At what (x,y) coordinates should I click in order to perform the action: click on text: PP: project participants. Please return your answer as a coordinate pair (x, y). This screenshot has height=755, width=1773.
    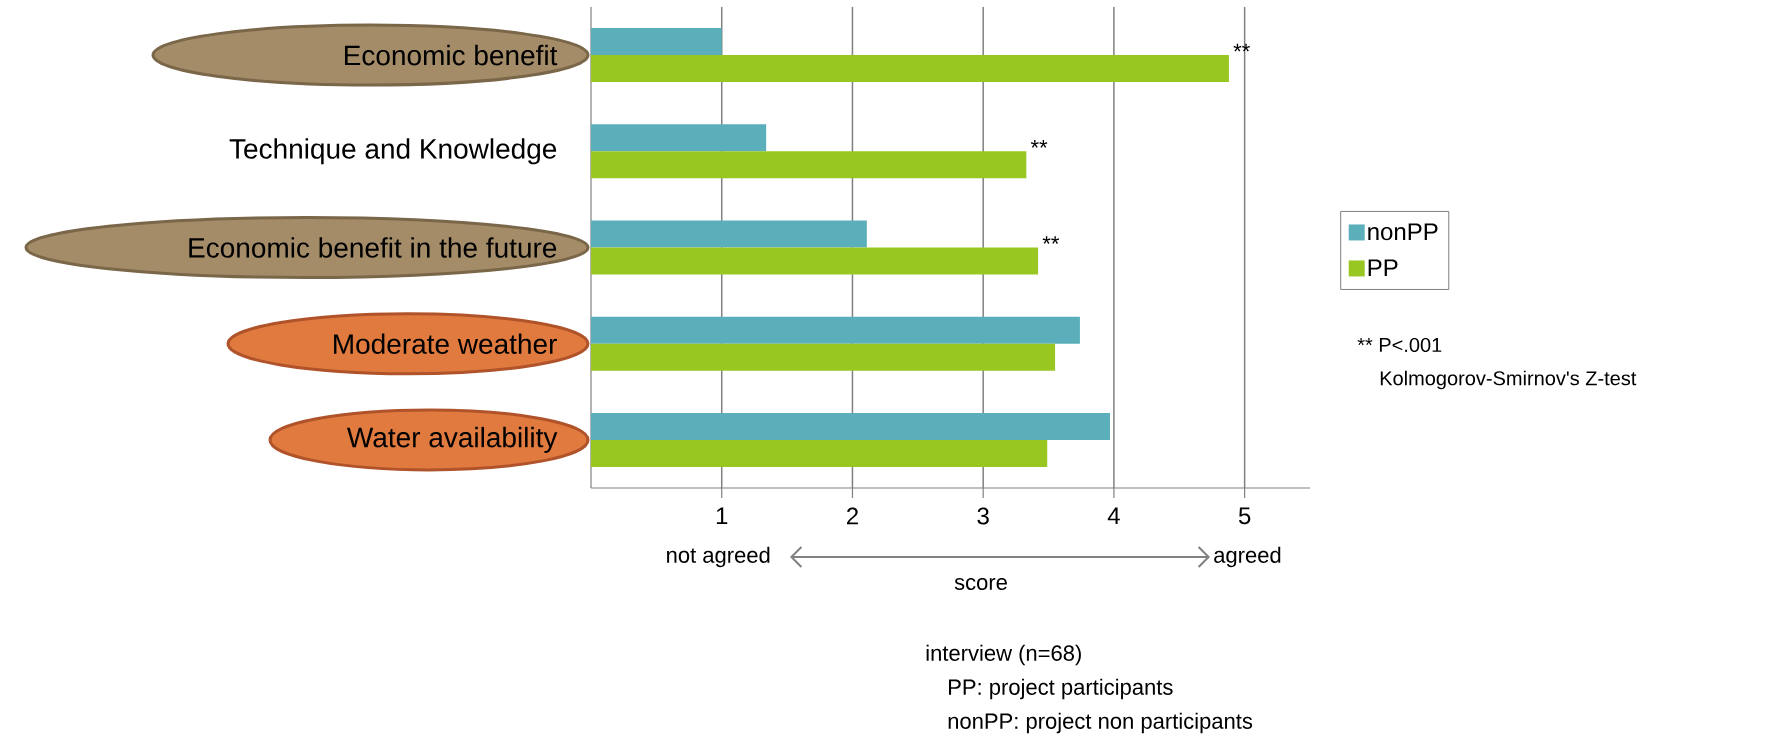
    Looking at the image, I should click on (1061, 689).